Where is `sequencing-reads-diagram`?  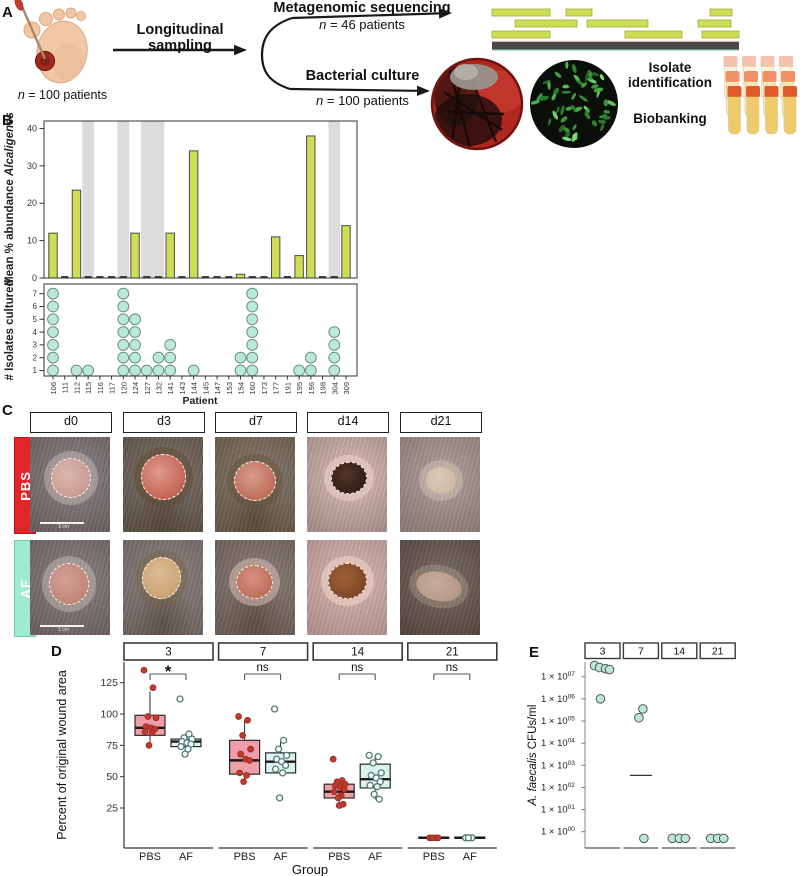 sequencing-reads-diagram is located at coordinates (615, 29).